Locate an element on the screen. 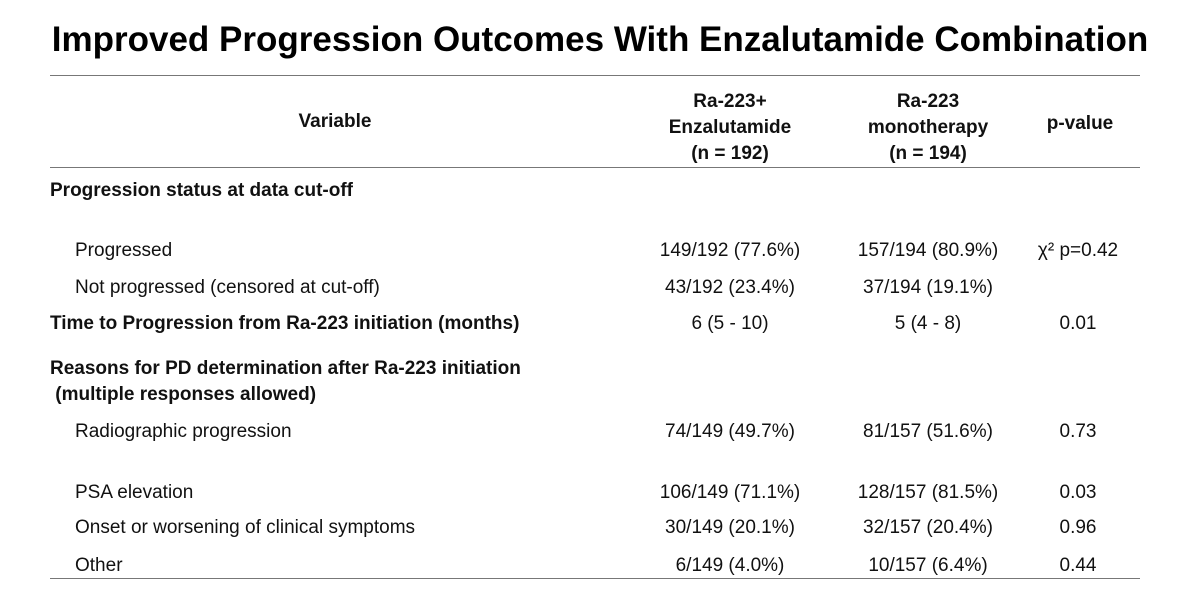 The width and height of the screenshot is (1200, 594). cell: 10/157 (6.4%) is located at coordinates (928, 565).